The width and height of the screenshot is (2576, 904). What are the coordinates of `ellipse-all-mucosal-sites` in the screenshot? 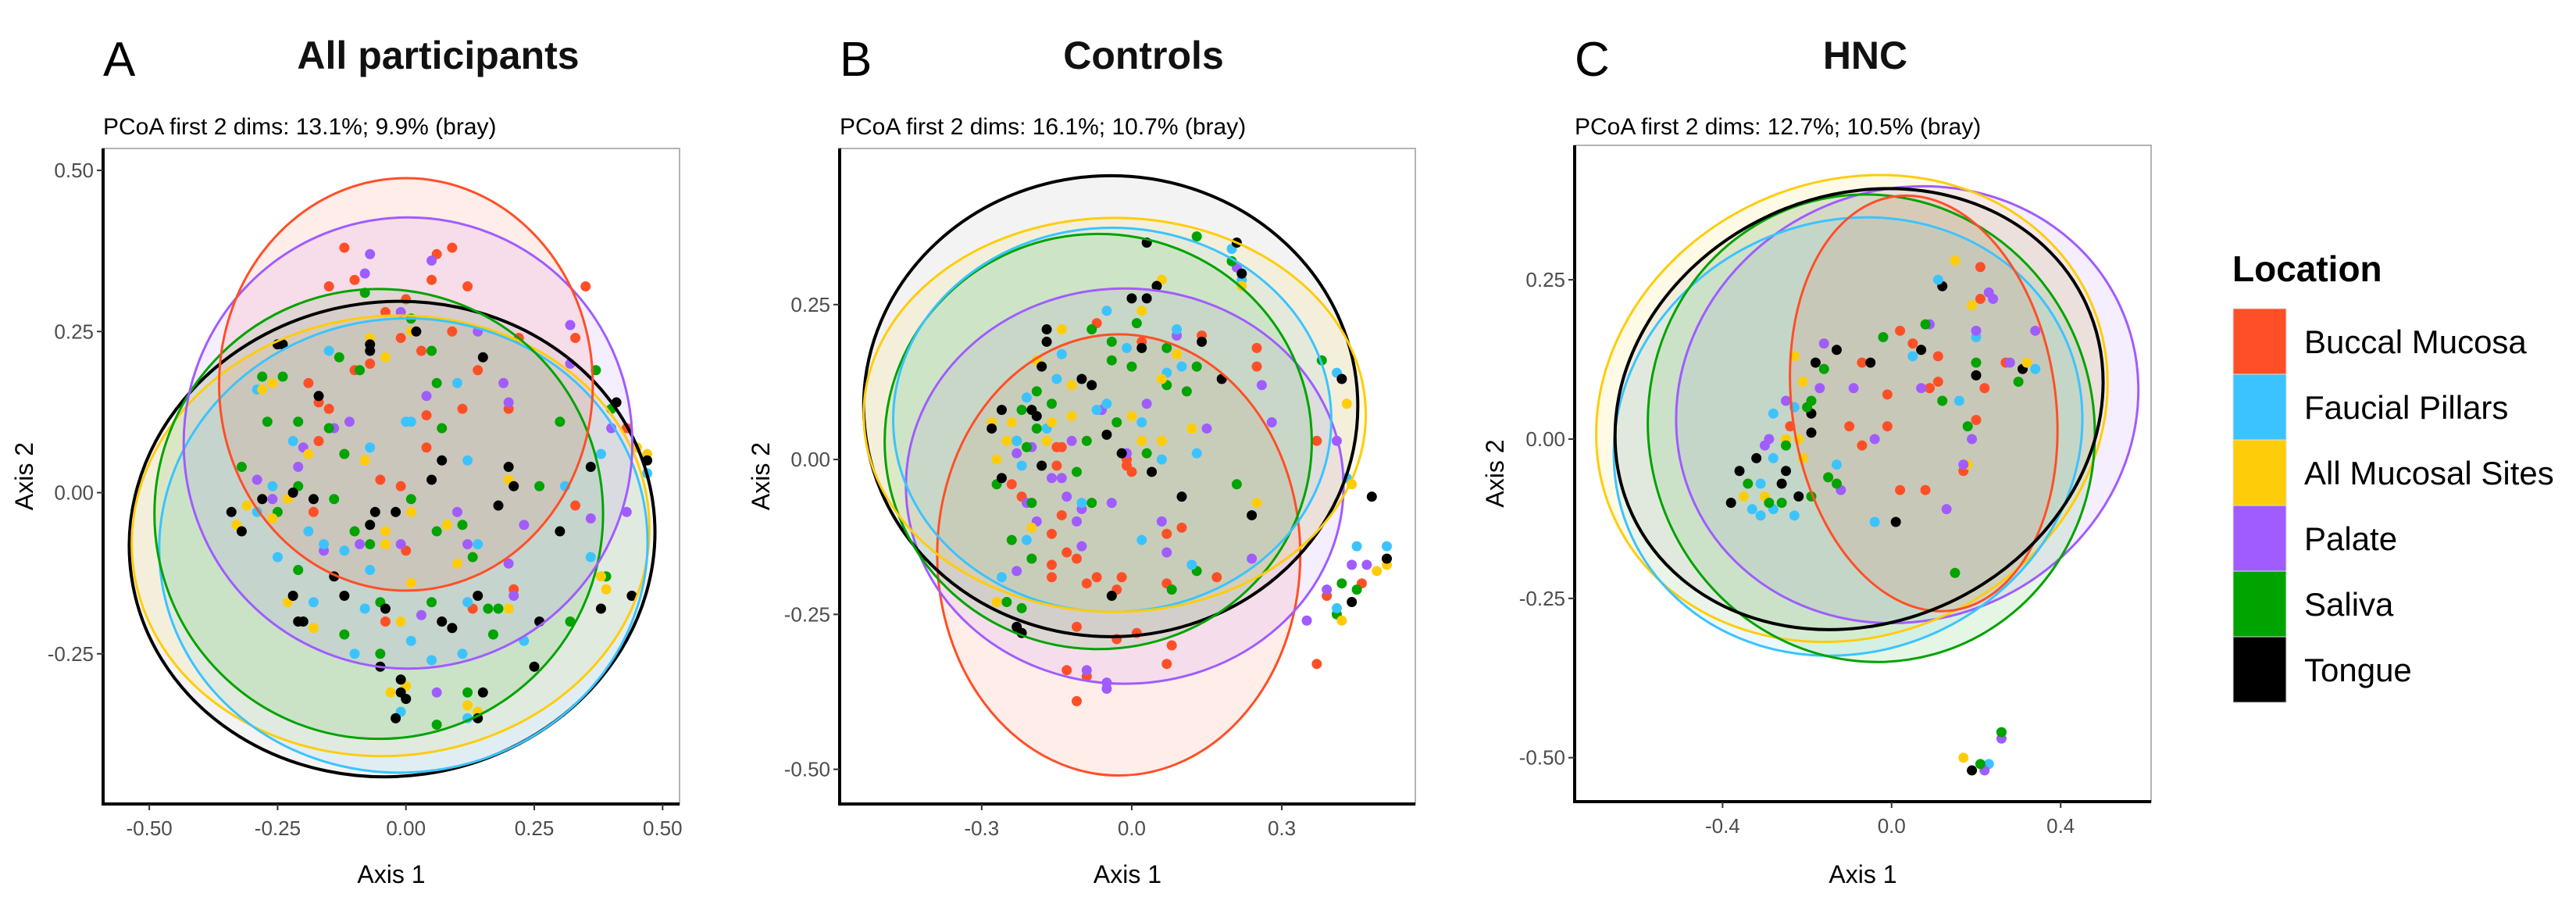 It's located at (390, 536).